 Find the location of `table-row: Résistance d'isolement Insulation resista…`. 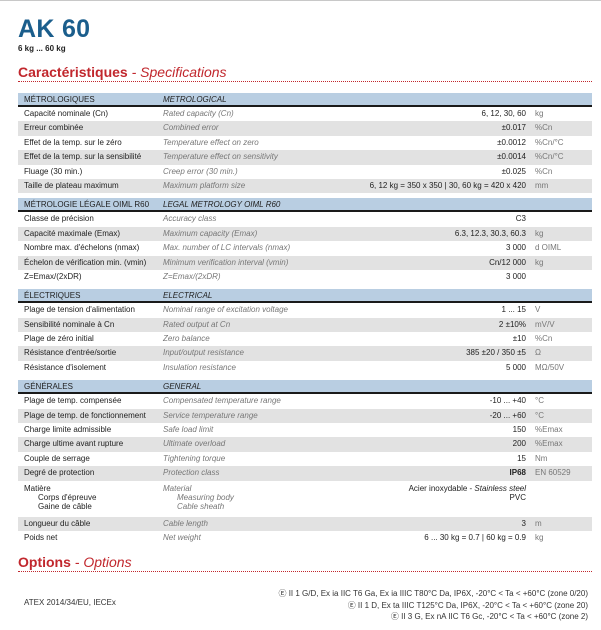

table-row: Résistance d'isolement Insulation resista… is located at coordinates (305, 368).